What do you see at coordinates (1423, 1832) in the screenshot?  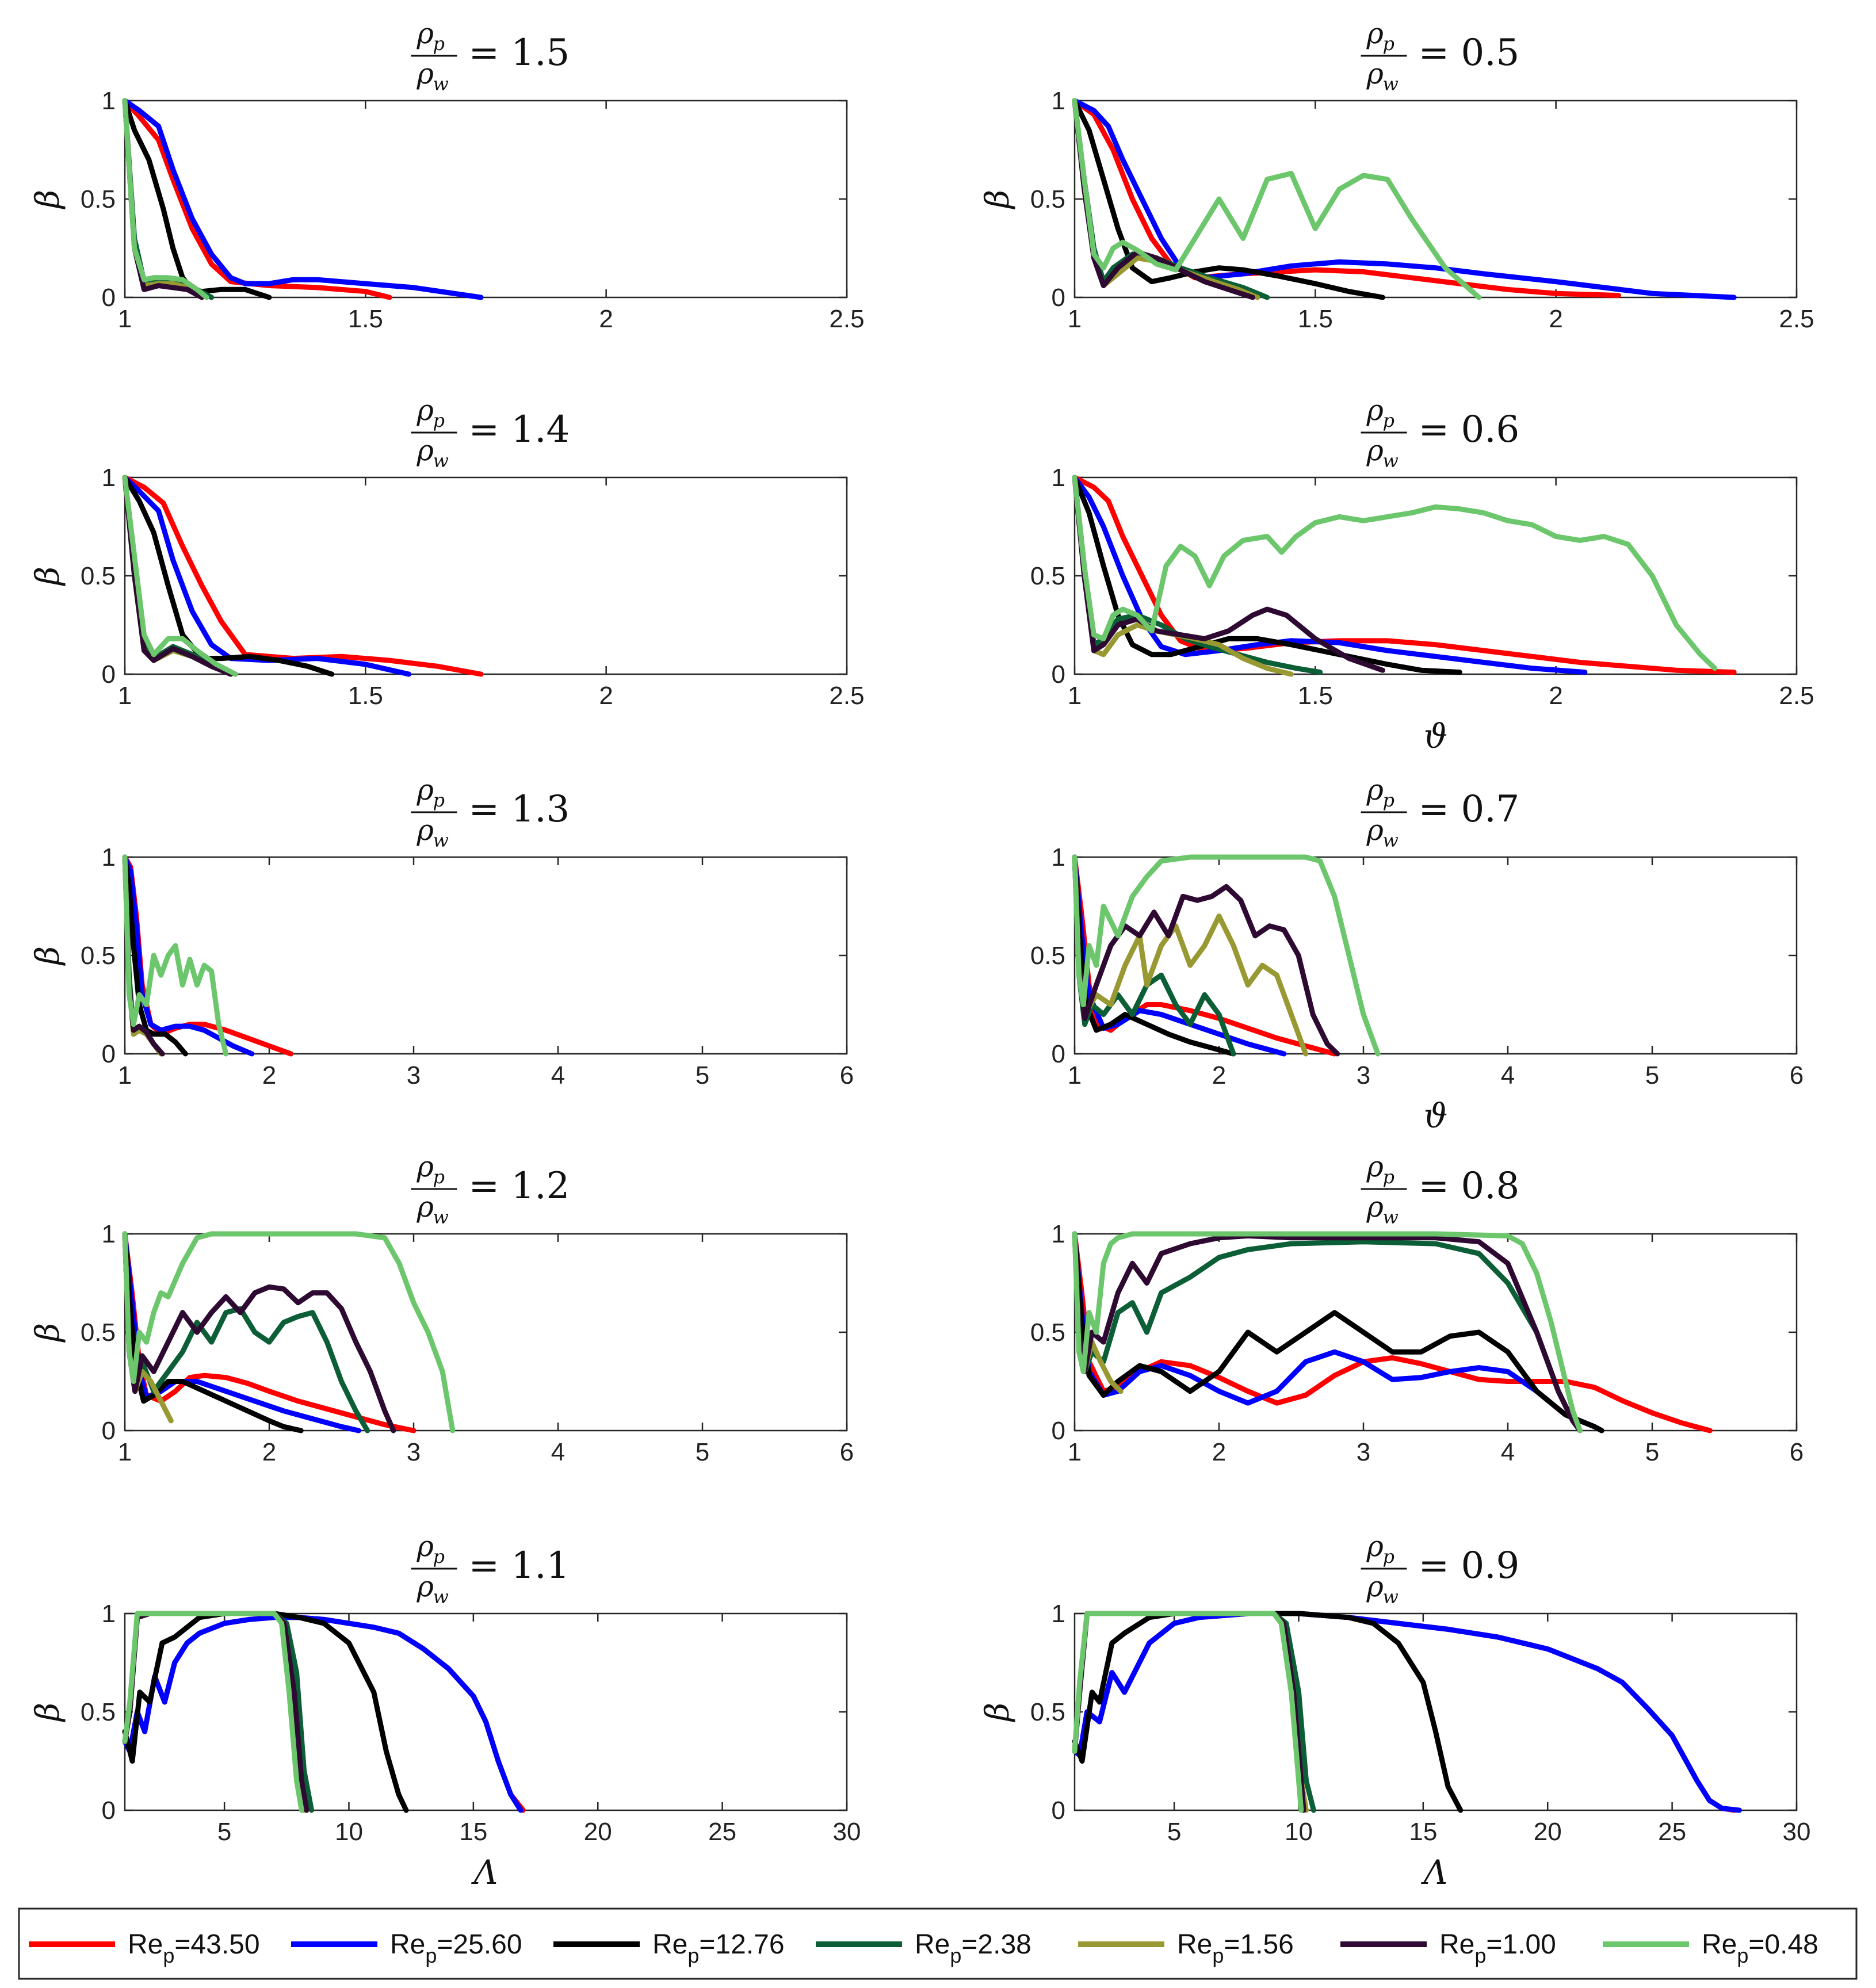 I see `x-tick-label: 15` at bounding box center [1423, 1832].